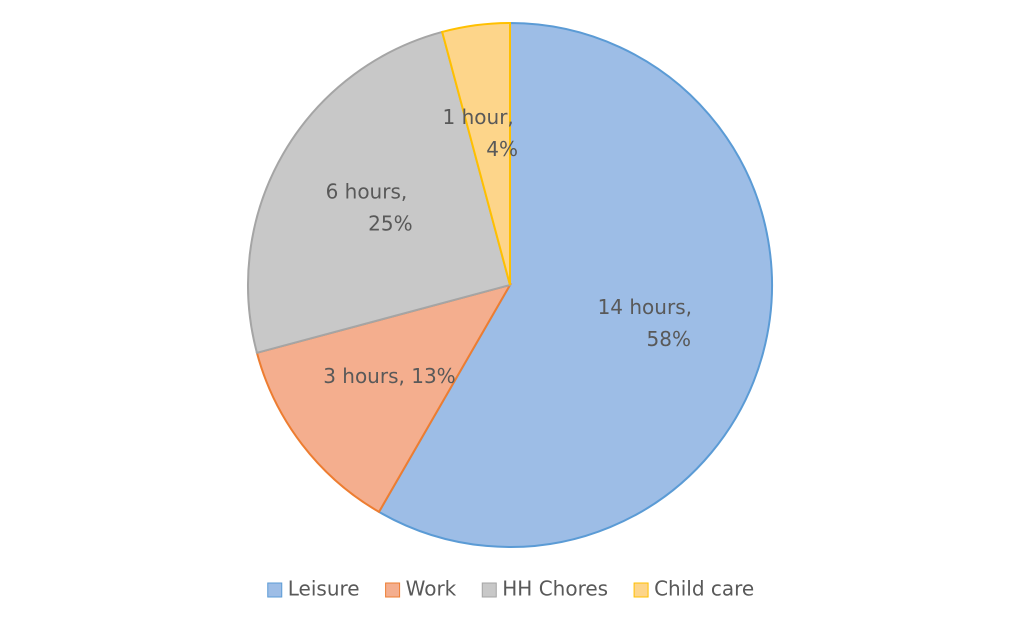  I want to click on data-label: 4%, so click(502, 149).